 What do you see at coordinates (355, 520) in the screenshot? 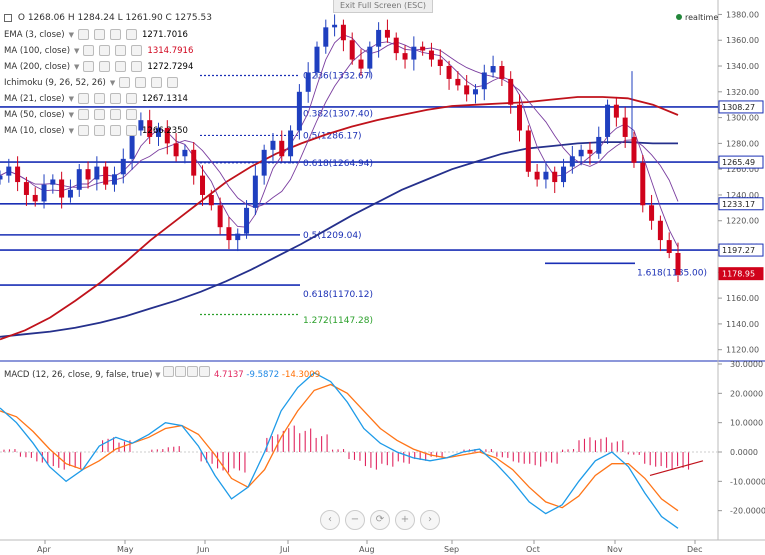
I see `zoom-out-button: −` at bounding box center [355, 520].